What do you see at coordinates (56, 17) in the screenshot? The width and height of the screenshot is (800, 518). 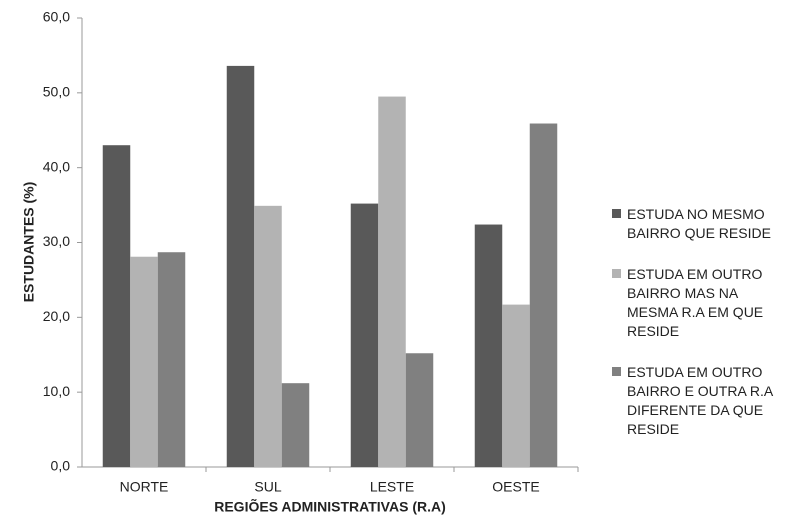 I see `y-tick-label: 60,0` at bounding box center [56, 17].